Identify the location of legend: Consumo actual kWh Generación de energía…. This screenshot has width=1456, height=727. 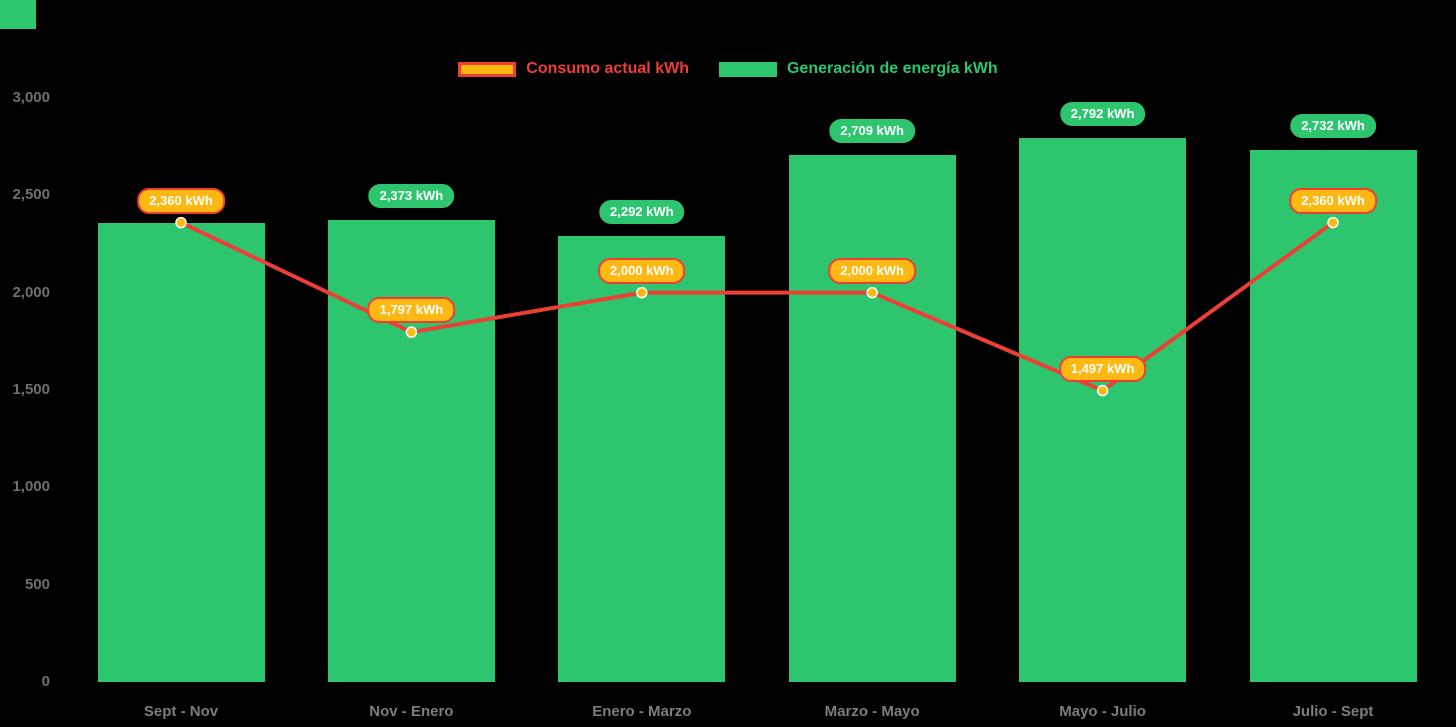
(728, 69).